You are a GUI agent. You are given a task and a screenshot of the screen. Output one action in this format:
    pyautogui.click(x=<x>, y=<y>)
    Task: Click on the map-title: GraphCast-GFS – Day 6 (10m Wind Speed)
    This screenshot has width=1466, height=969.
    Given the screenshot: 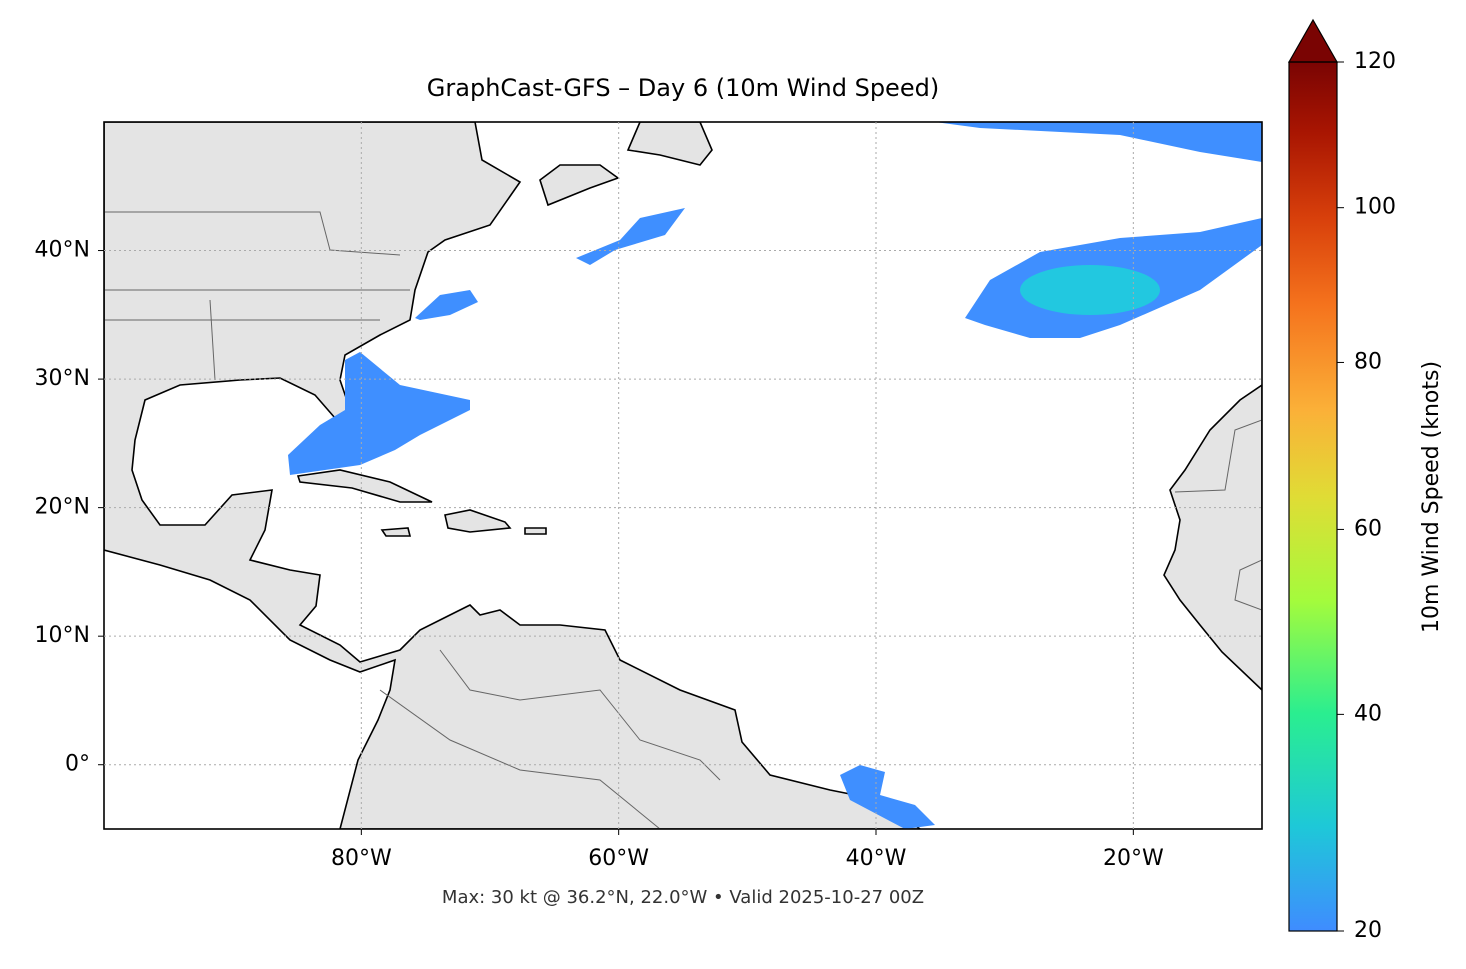 What is the action you would take?
    pyautogui.click(x=683, y=88)
    